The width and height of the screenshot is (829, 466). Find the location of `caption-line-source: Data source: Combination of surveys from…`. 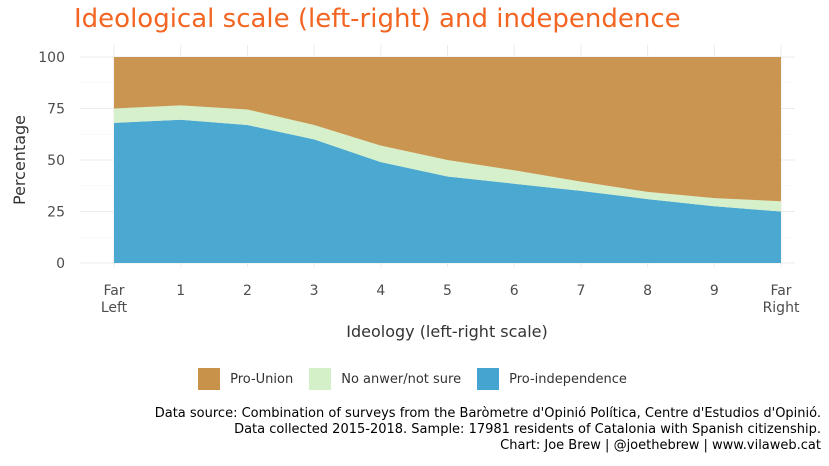

caption-line-source: Data source: Combination of surveys from… is located at coordinates (487, 413).